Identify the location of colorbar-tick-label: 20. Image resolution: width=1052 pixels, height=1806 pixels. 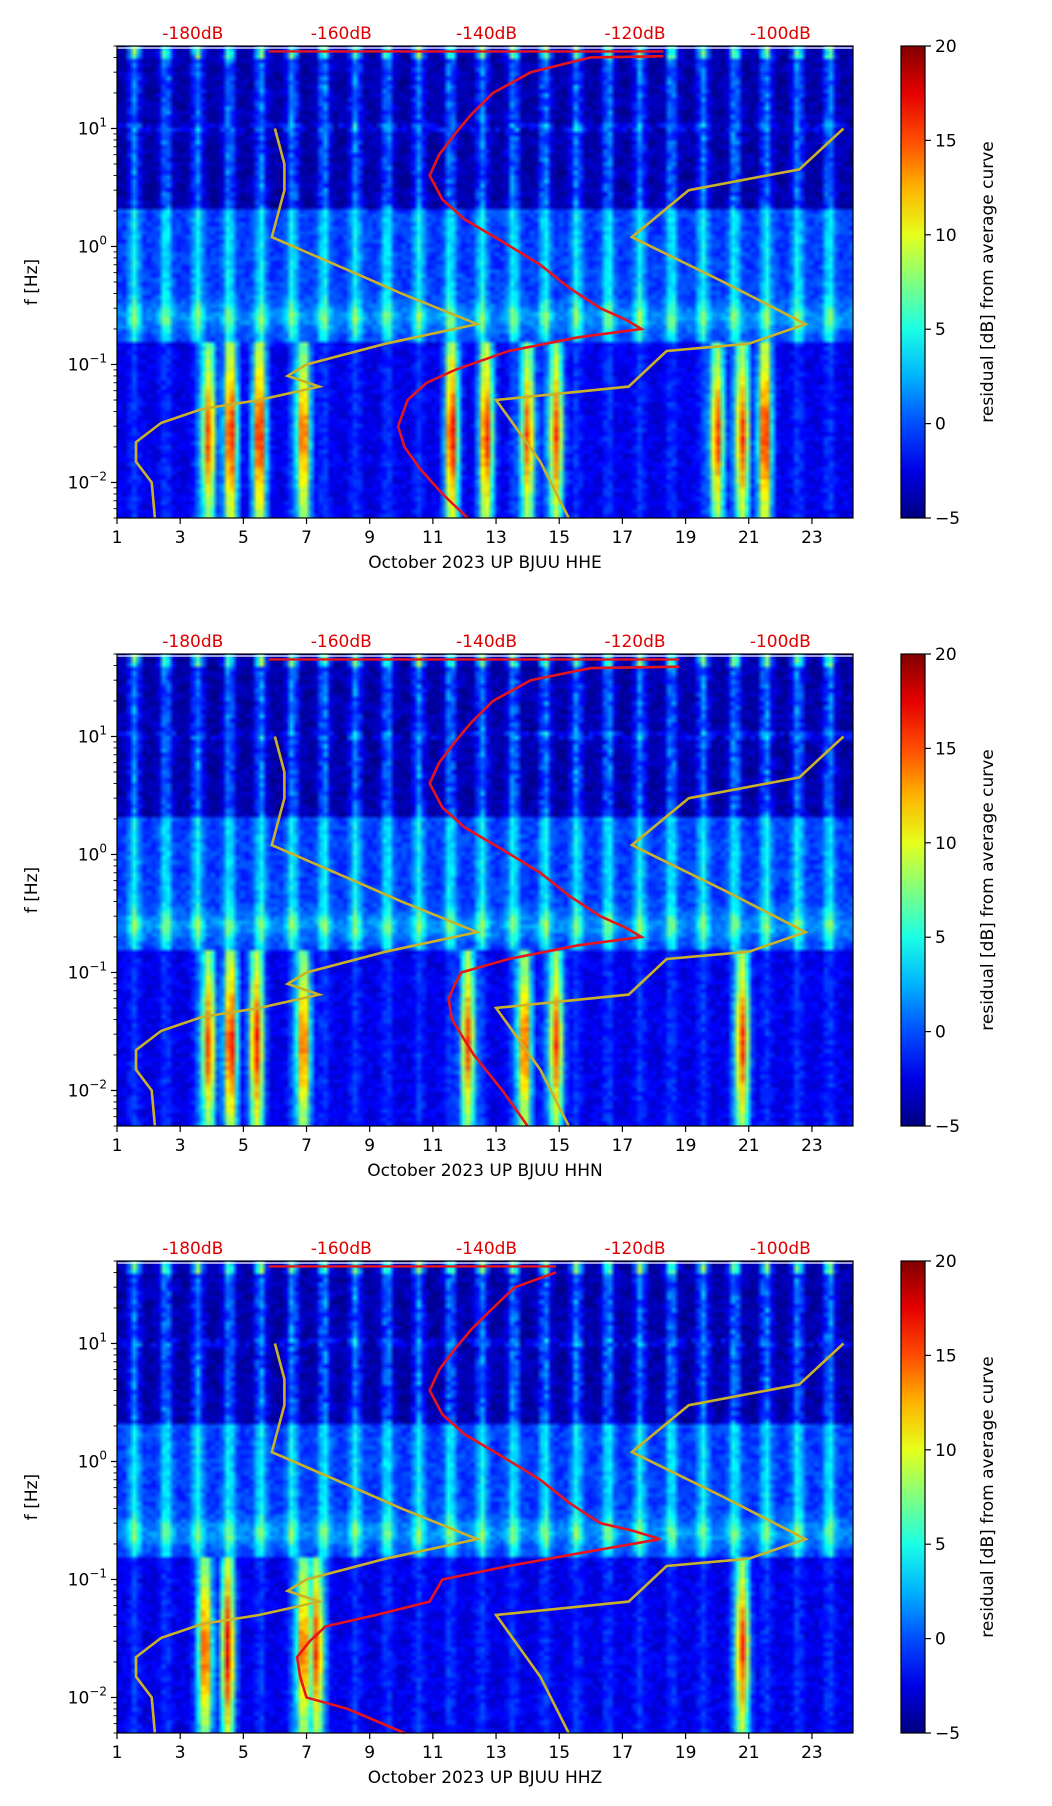
(946, 47).